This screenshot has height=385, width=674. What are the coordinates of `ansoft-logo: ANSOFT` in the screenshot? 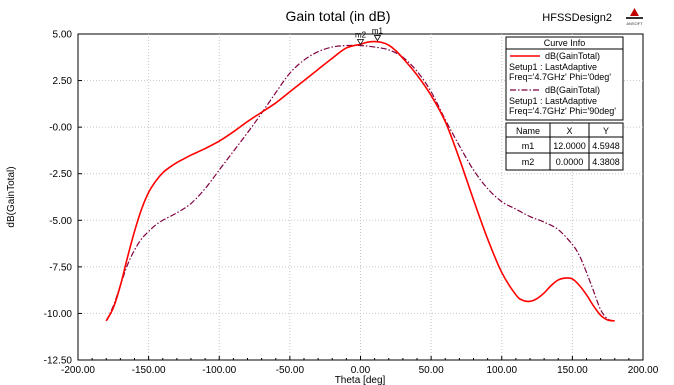 It's located at (634, 17).